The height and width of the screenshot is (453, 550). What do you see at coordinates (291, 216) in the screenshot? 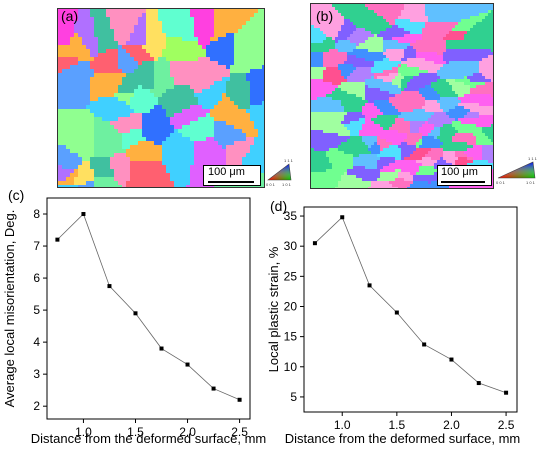
I see `y-tick-label: 35` at bounding box center [291, 216].